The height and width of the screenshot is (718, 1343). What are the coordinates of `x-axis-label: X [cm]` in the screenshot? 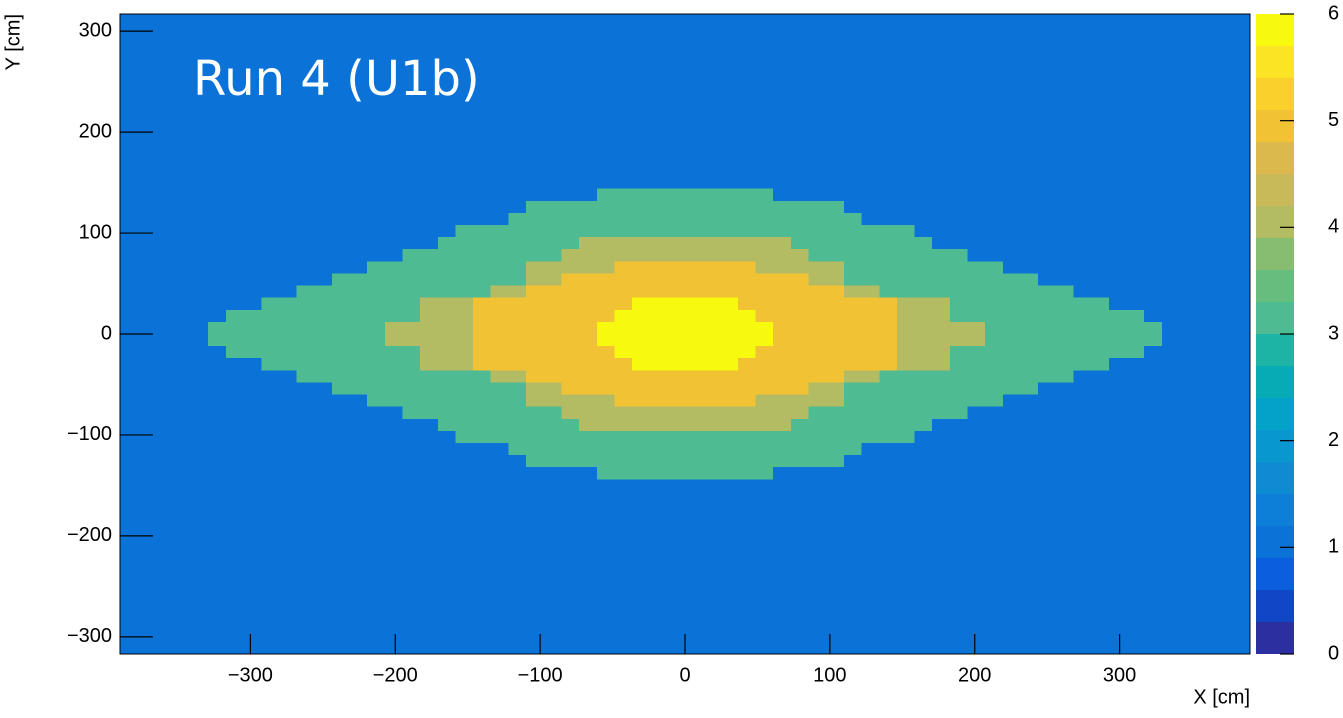 It's located at (1221, 697).